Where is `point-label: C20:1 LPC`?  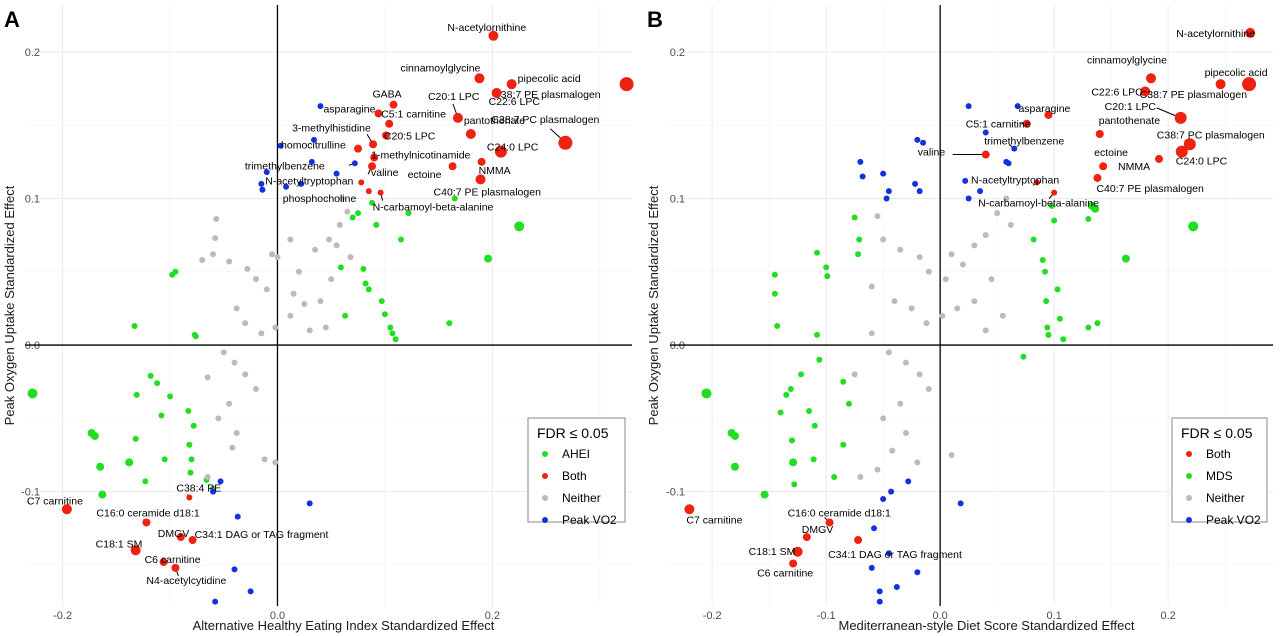
point-label: C20:1 LPC is located at coordinates (1131, 107).